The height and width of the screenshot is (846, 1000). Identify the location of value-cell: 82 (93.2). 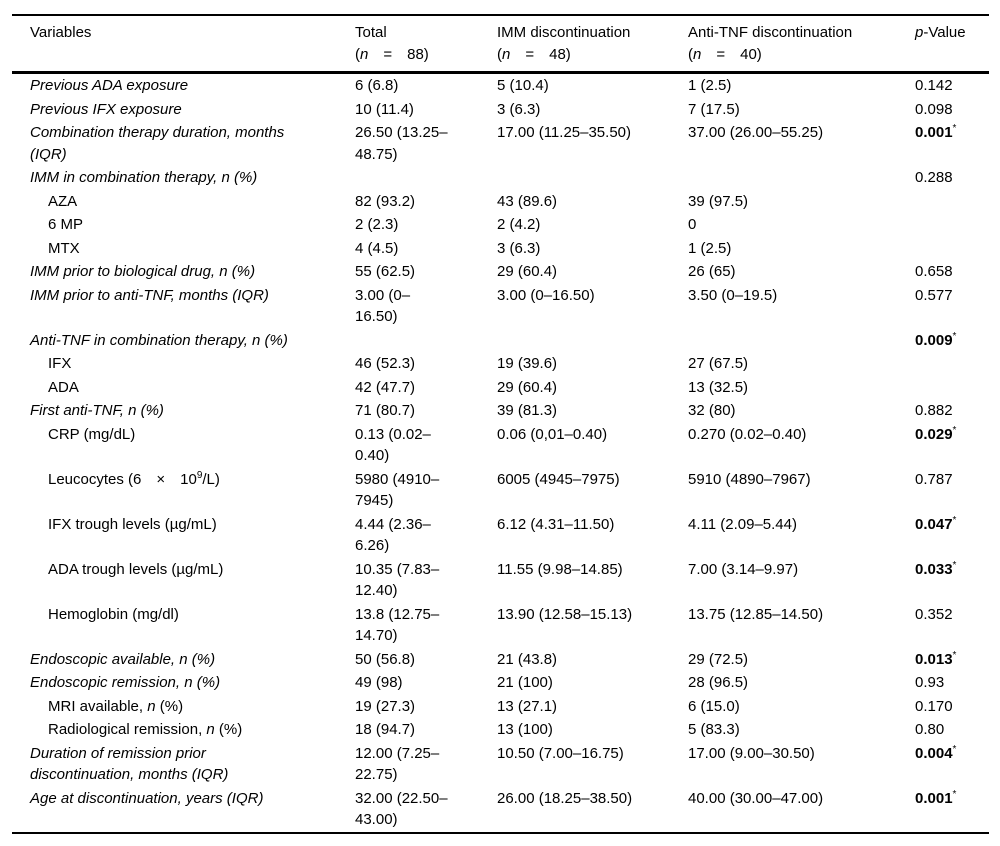
(385, 201).